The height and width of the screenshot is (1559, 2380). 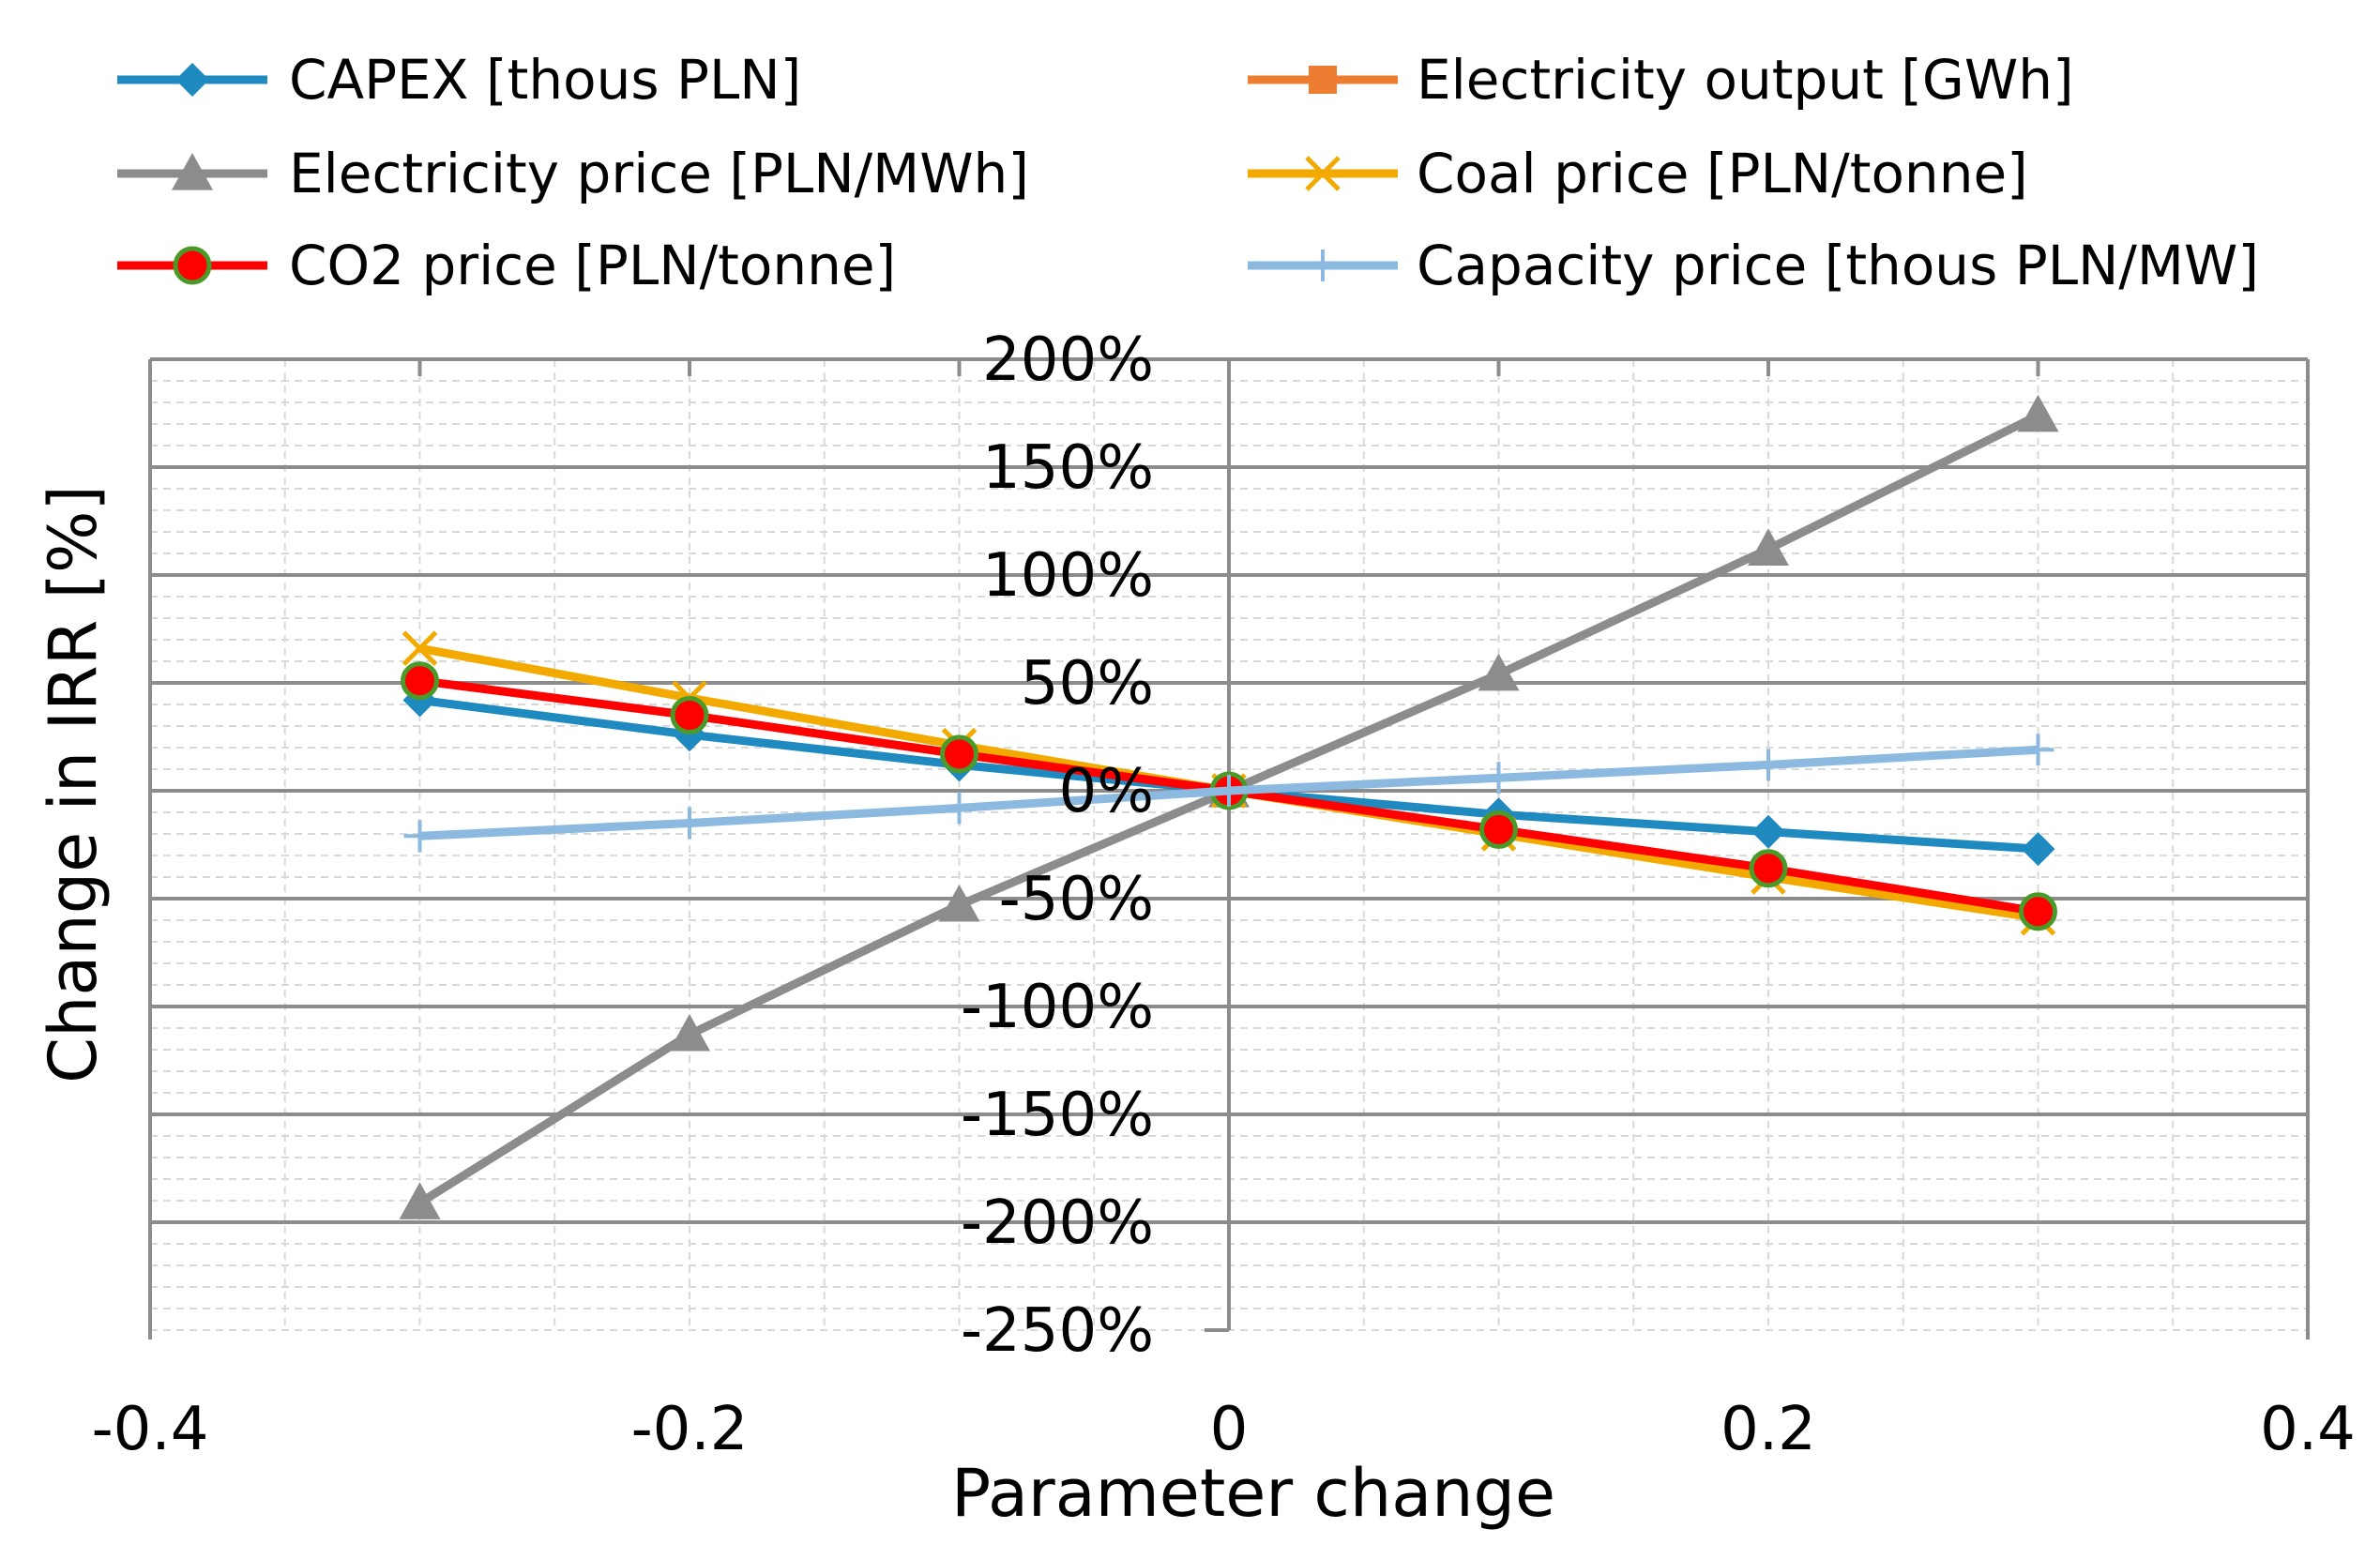 What do you see at coordinates (1768, 1429) in the screenshot?
I see `x-tick-label: 0.2` at bounding box center [1768, 1429].